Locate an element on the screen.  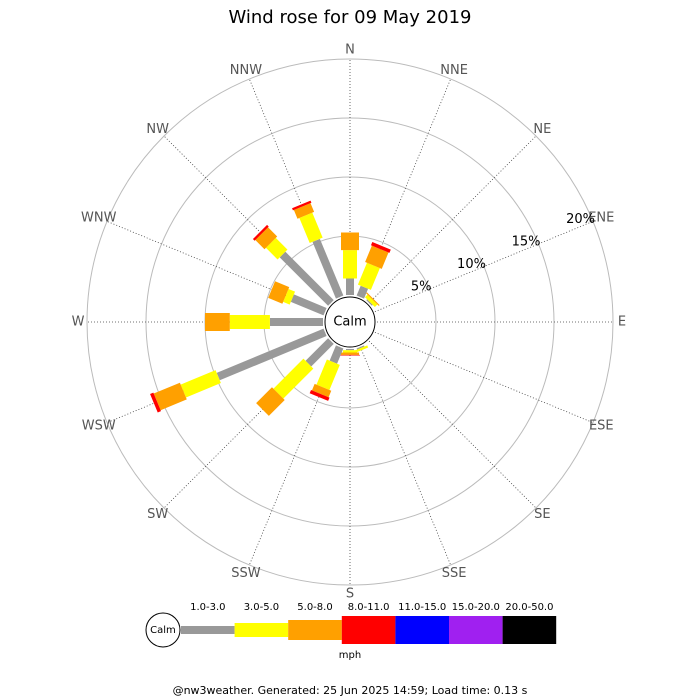
direction-label: E is located at coordinates (622, 322).